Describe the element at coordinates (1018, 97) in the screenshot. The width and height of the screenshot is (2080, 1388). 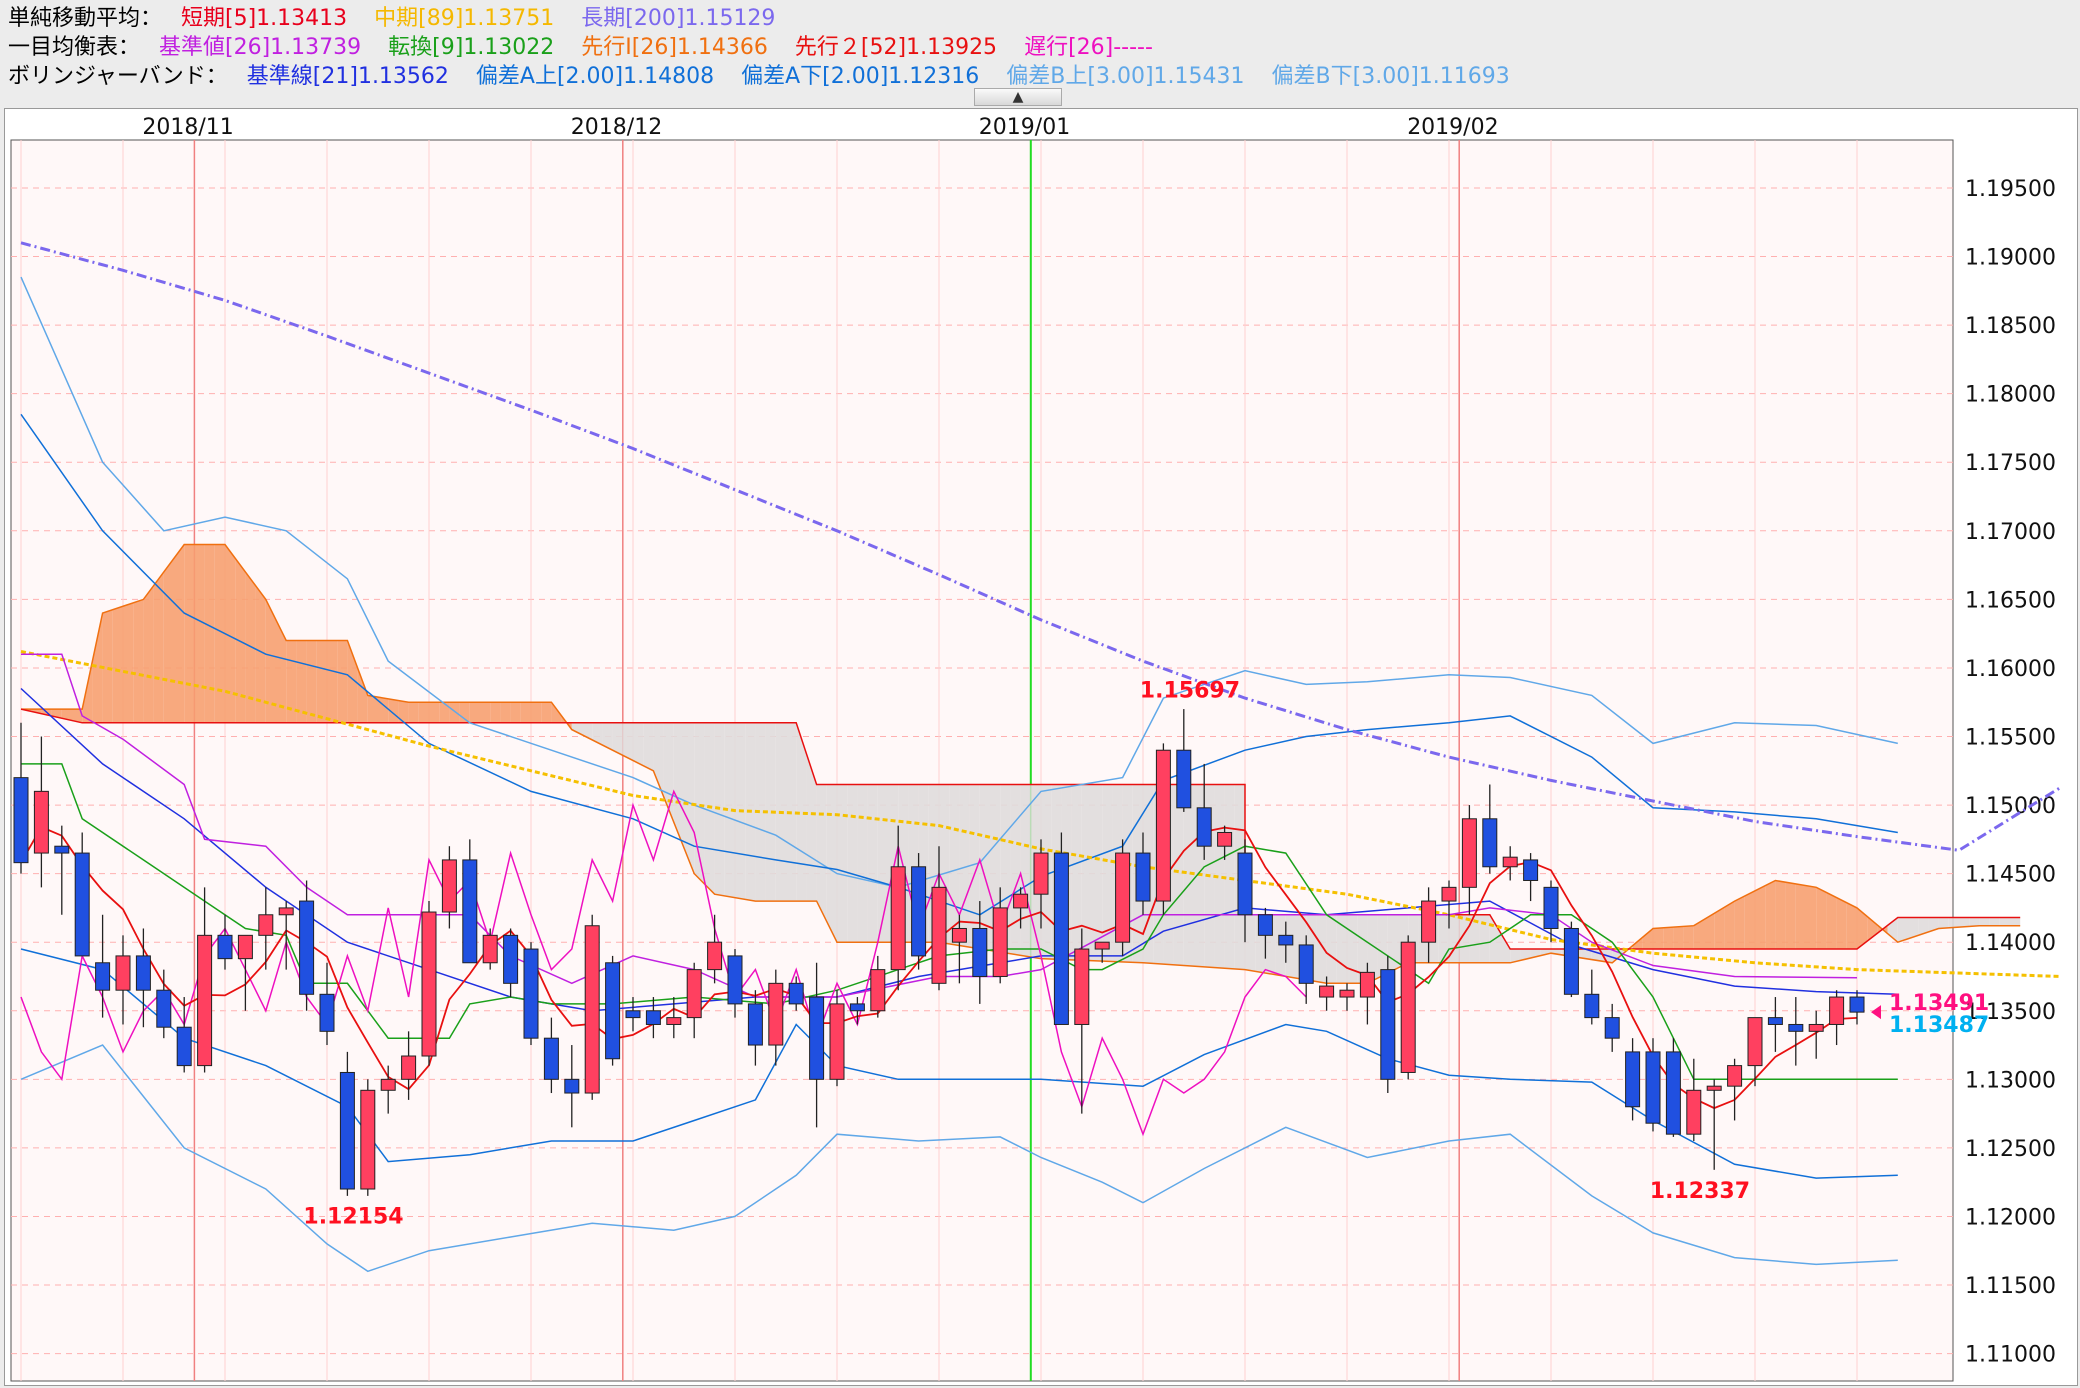
I see `legend-collapse-button: ▲` at that location.